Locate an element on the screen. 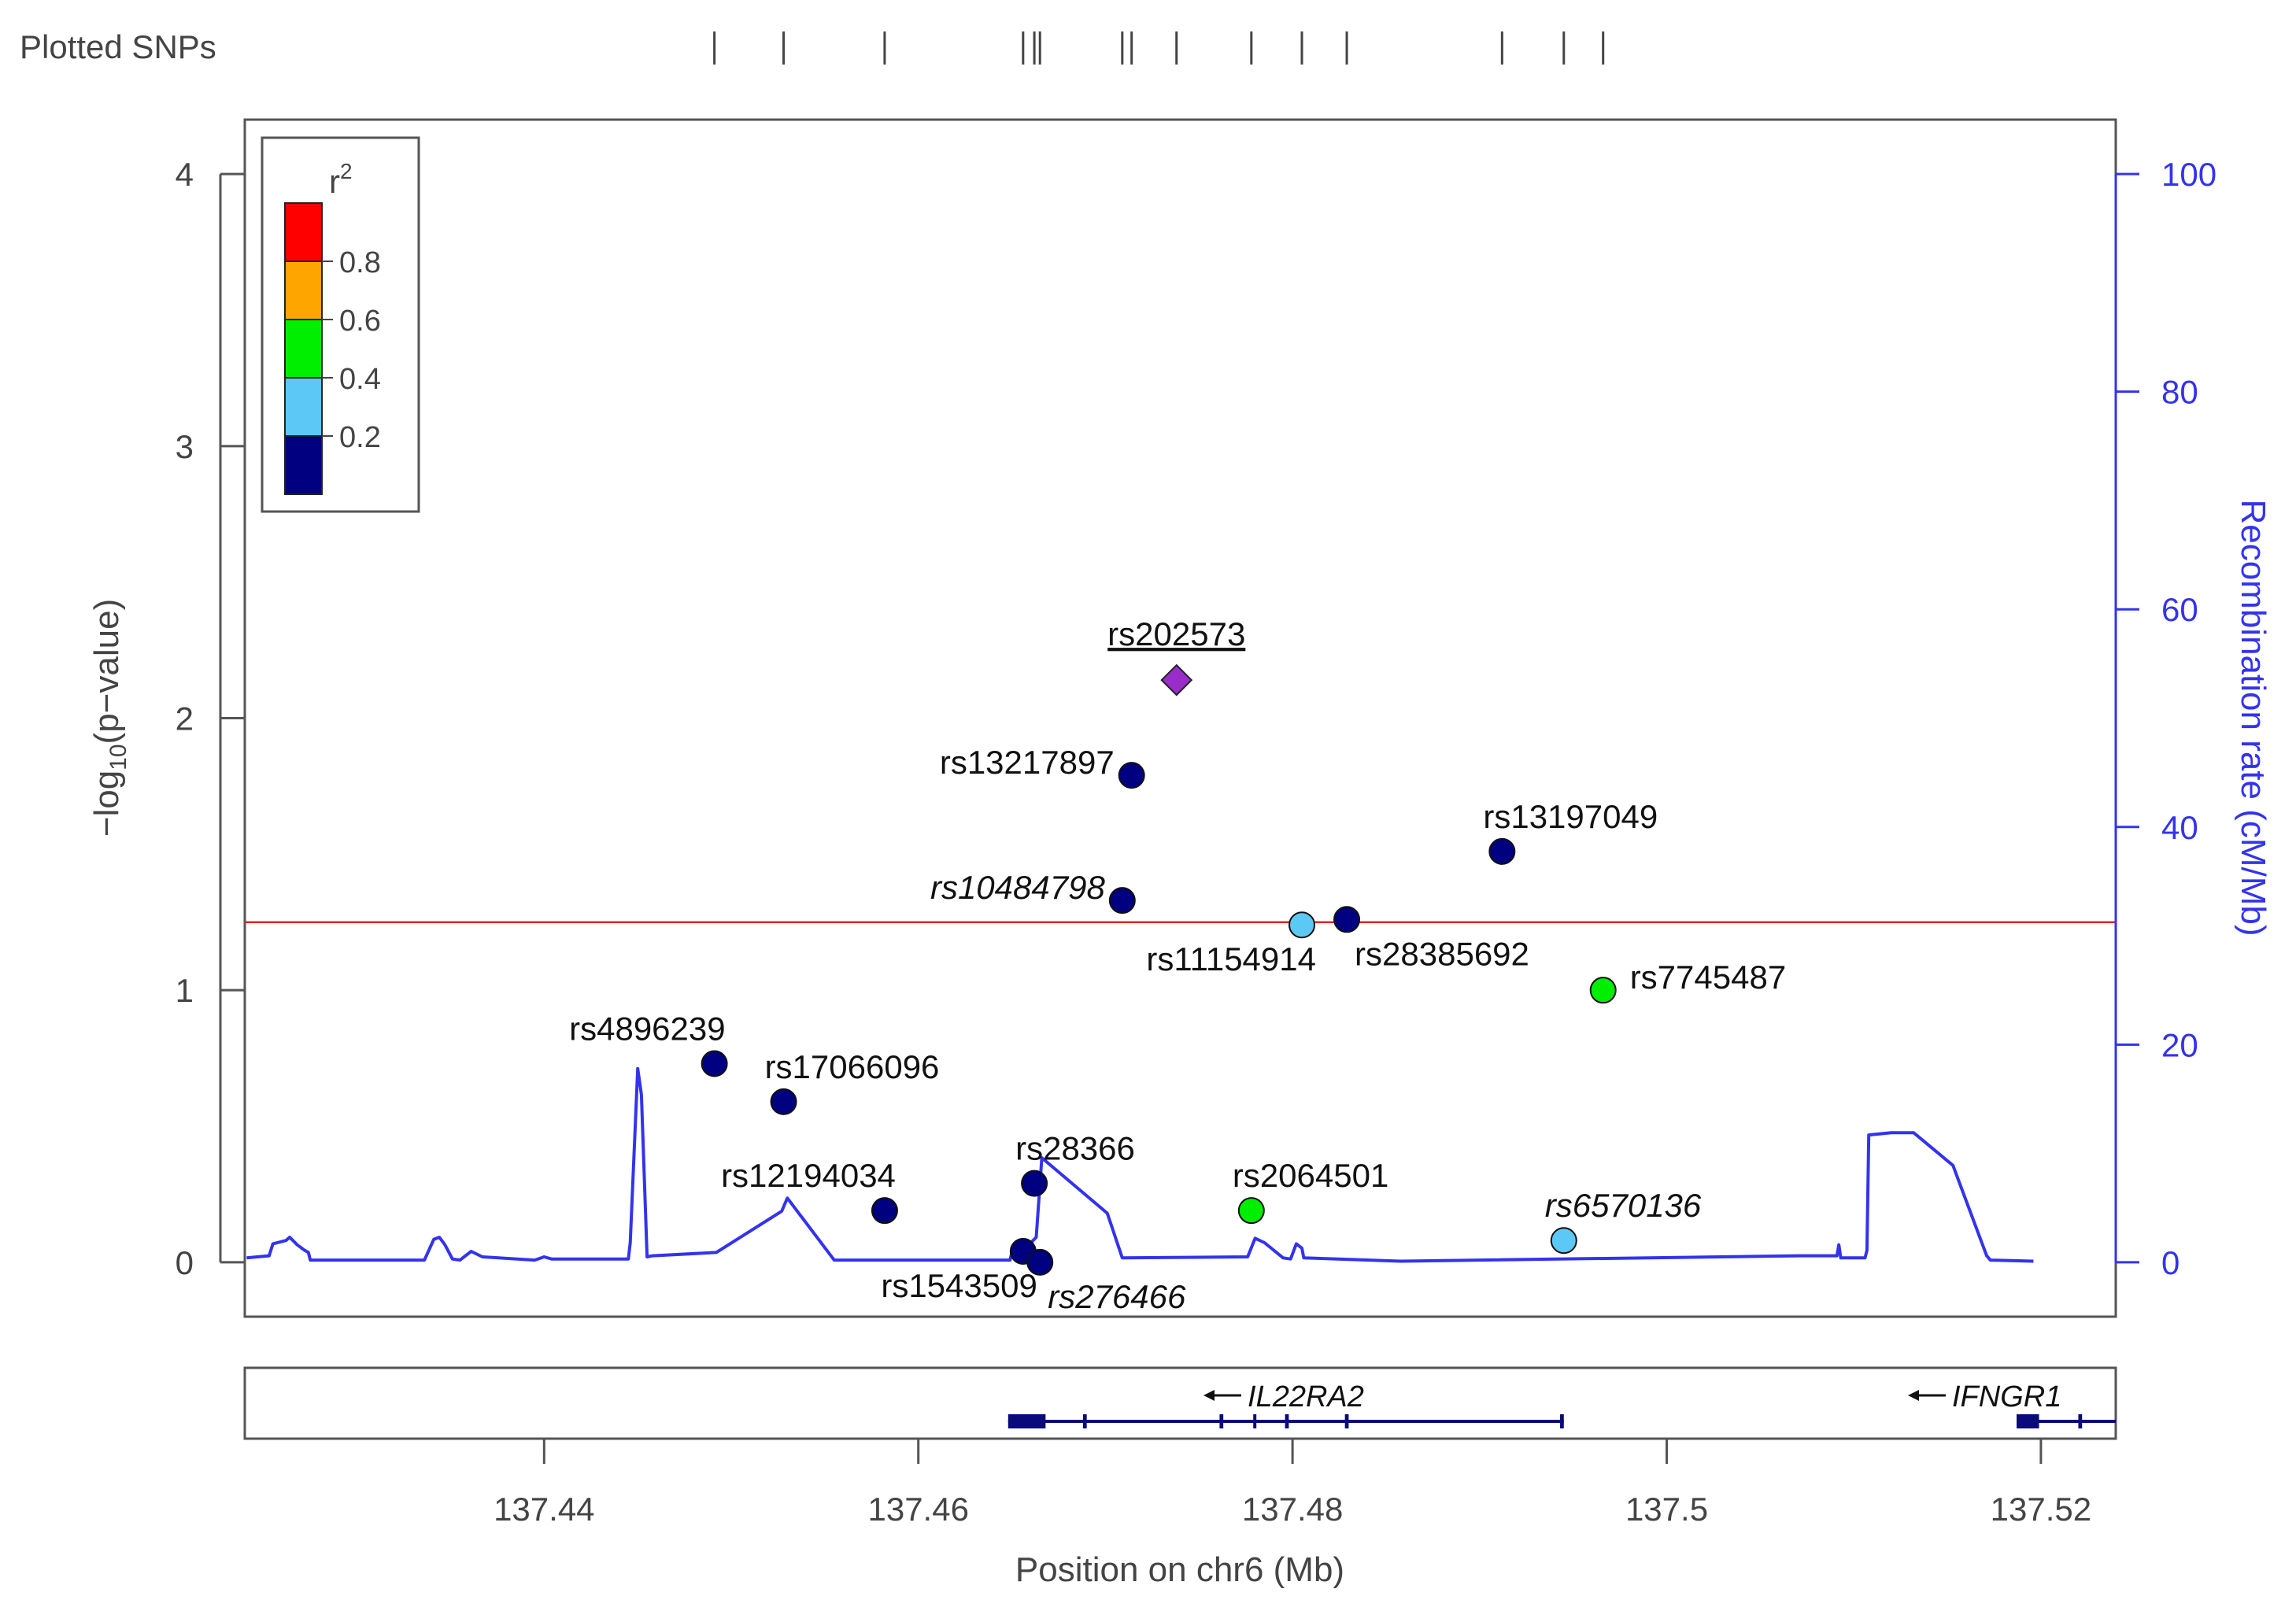  y-axis-right-label: Recombination rate (cM/Mb) is located at coordinates (2253, 717).